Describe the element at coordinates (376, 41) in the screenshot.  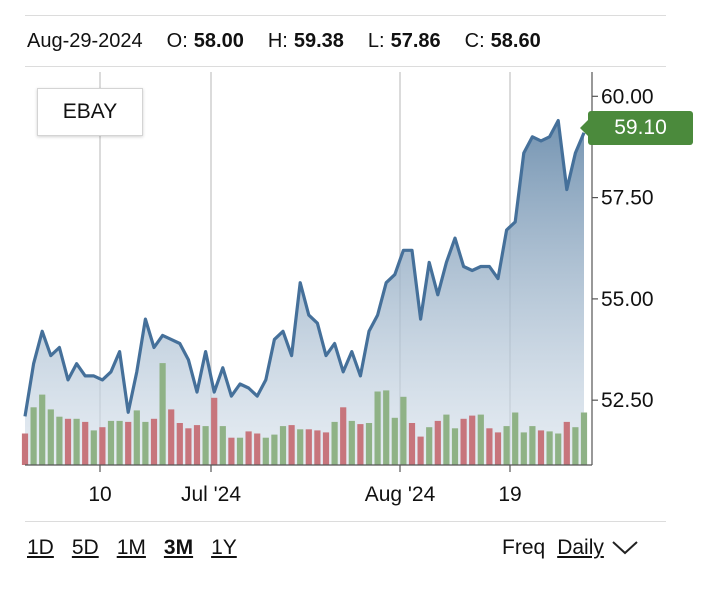
I see `low-label: L:` at that location.